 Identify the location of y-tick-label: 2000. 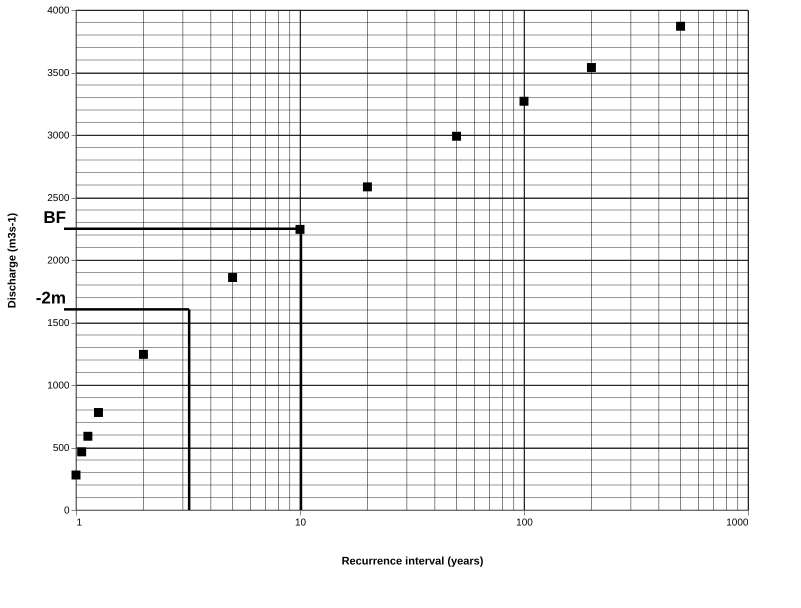
(58, 261).